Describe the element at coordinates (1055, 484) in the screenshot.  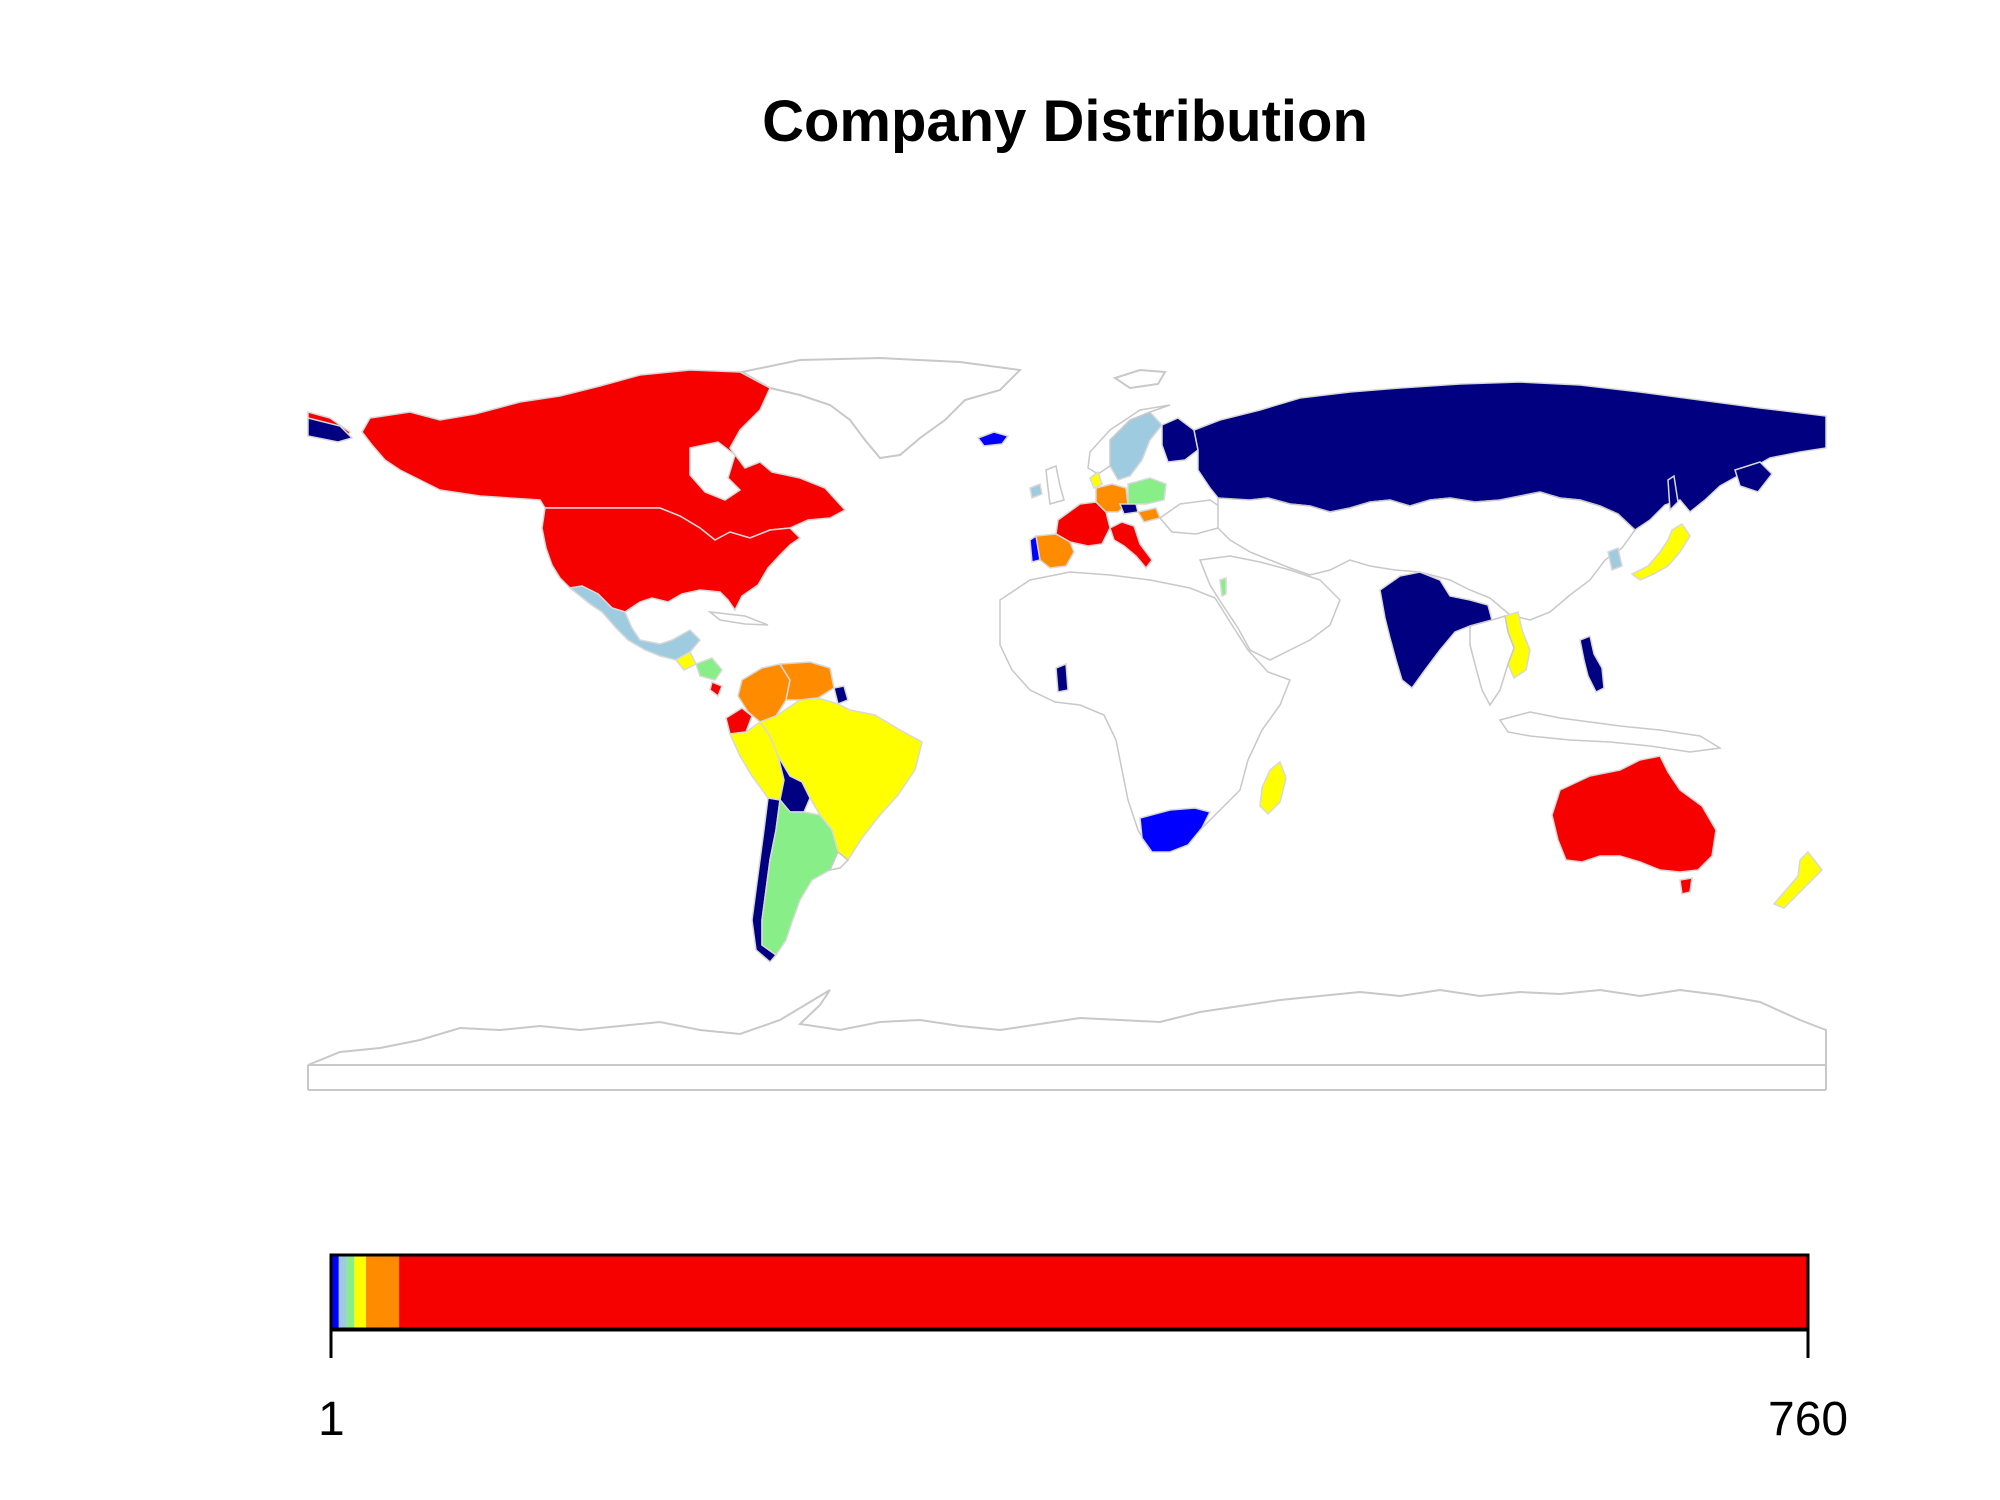
I see `country-uk` at that location.